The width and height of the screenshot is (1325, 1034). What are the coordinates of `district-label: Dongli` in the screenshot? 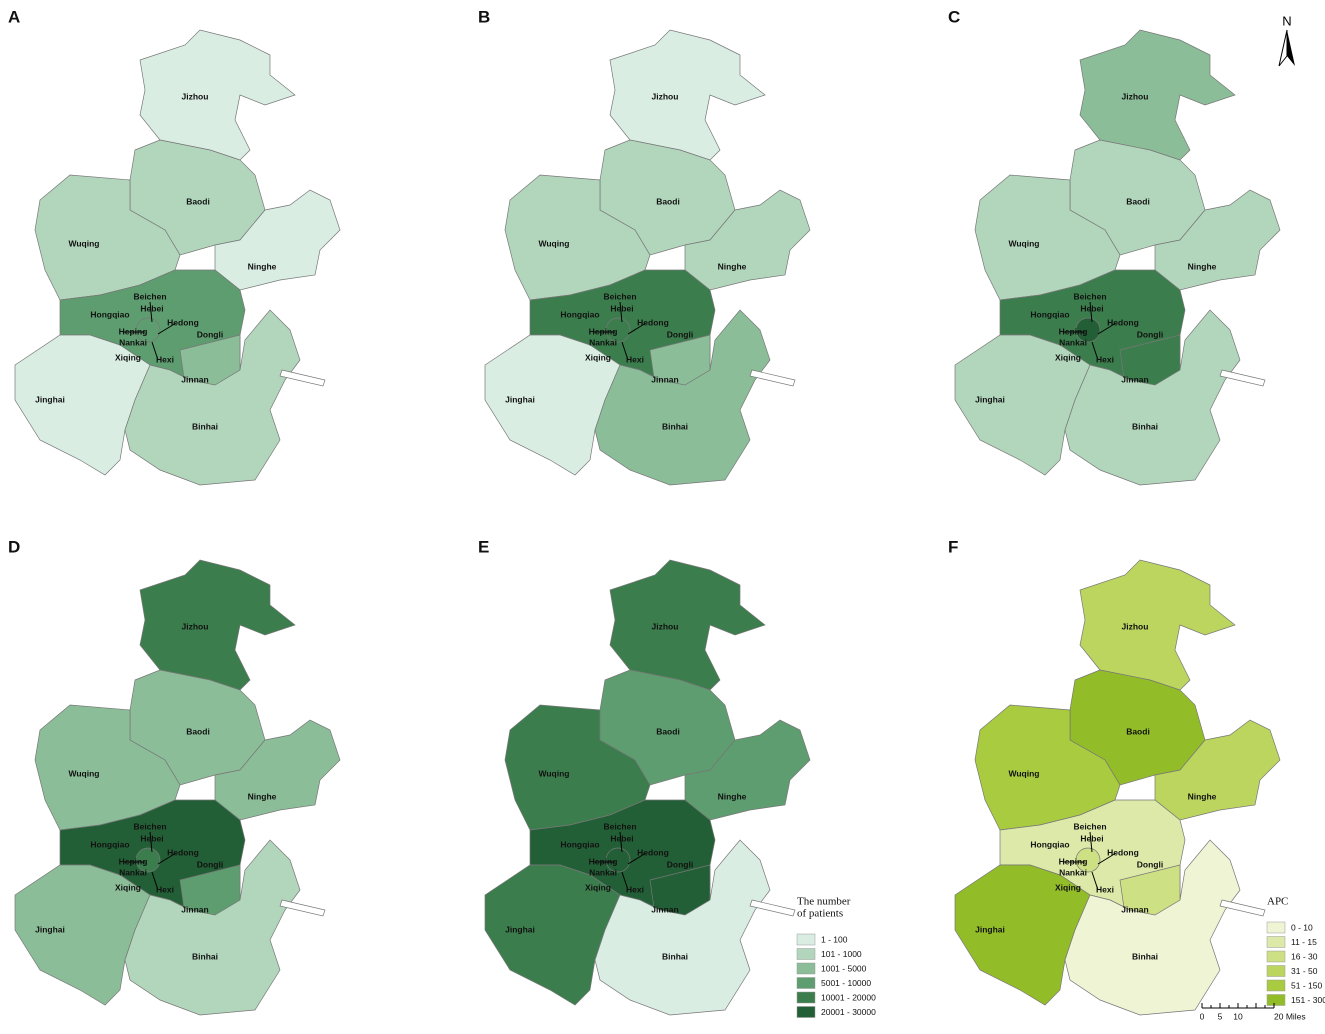 It's located at (1150, 334).